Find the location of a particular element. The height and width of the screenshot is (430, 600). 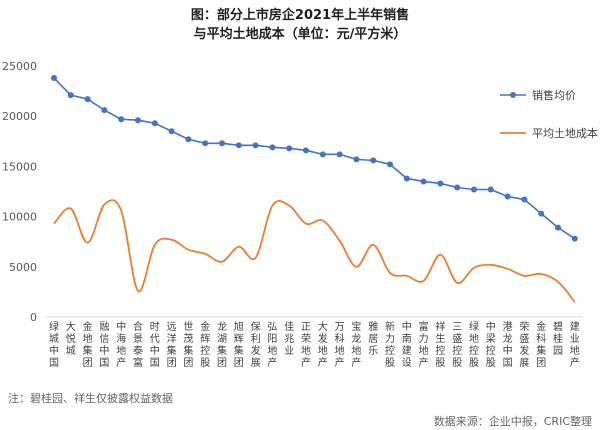

y-tick-label: 20000 is located at coordinates (19, 116).